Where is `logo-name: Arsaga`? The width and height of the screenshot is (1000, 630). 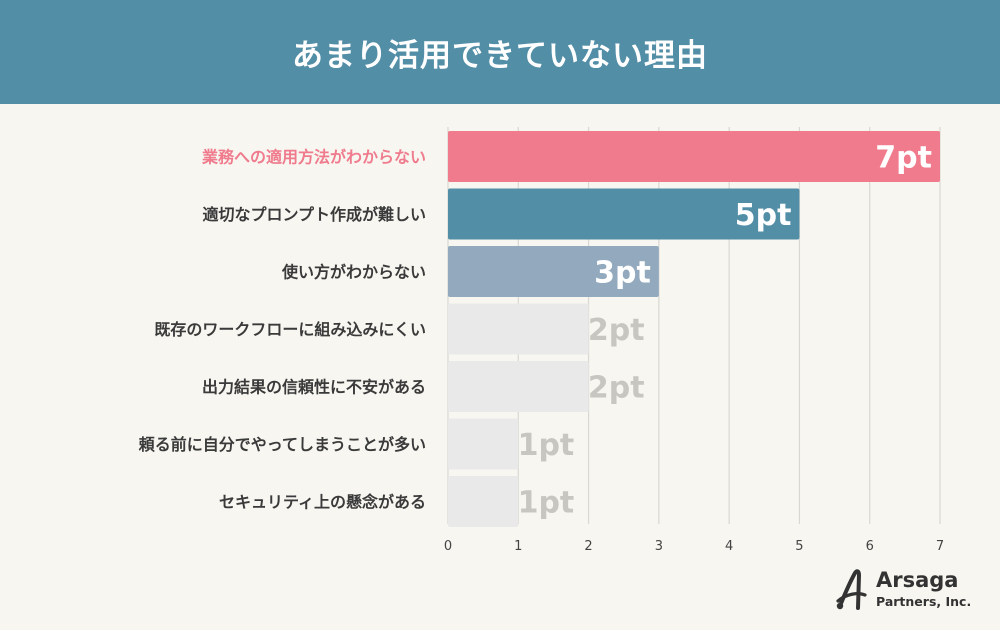 logo-name: Arsaga is located at coordinates (917, 580).